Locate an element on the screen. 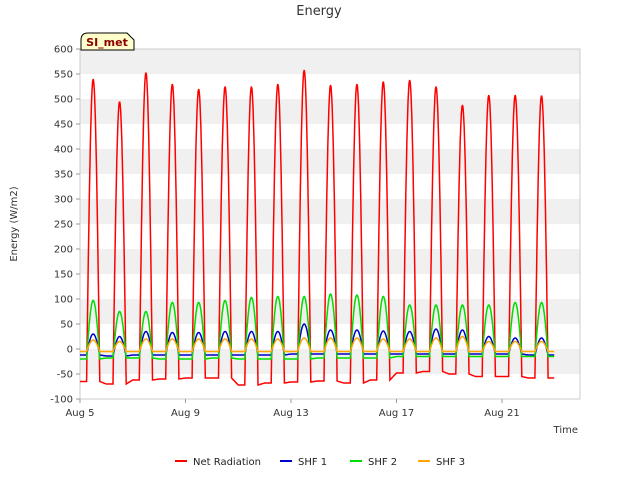 Image resolution: width=640 pixels, height=480 pixels. x-axis: Aug 5 Aug 9 Aug 13 Aug 17 Aug 21 is located at coordinates (292, 409).